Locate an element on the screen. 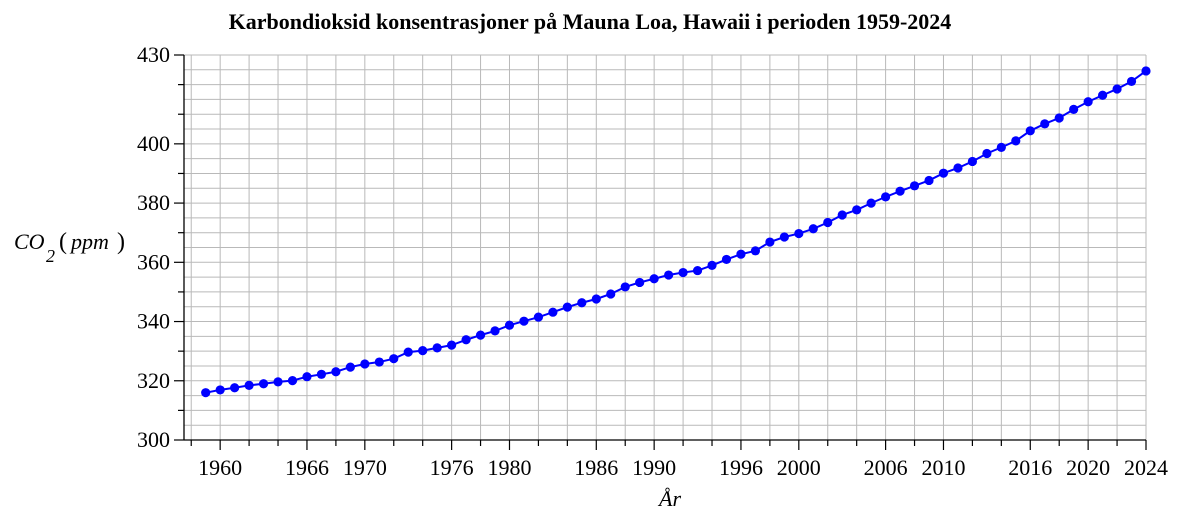 Image resolution: width=1178 pixels, height=519 pixels. x-tick-label: 2020 is located at coordinates (1088, 467).